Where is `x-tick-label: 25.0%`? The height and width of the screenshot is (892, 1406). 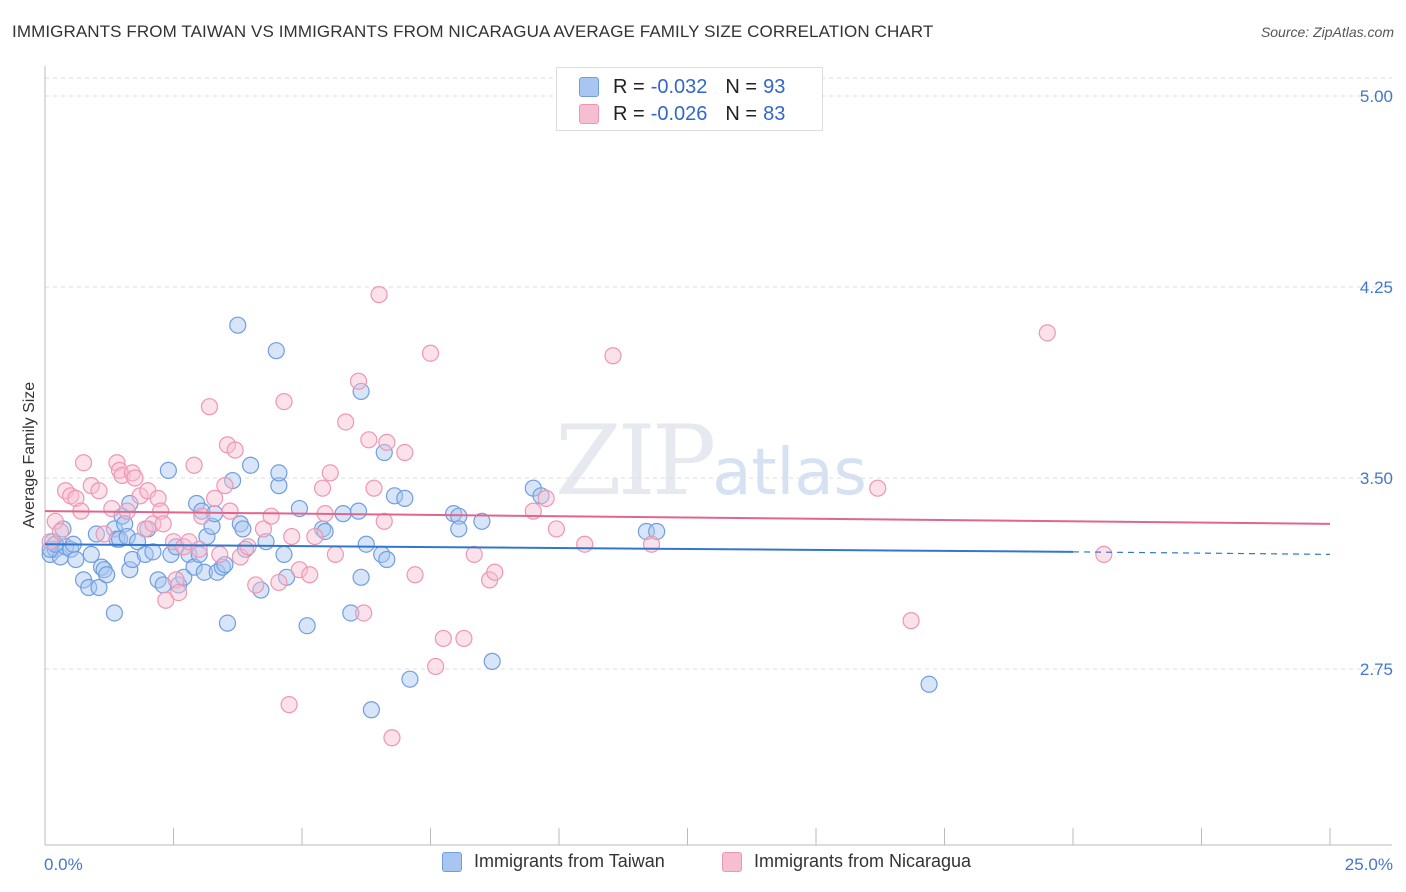
x-tick-label: 25.0% is located at coordinates (1369, 864).